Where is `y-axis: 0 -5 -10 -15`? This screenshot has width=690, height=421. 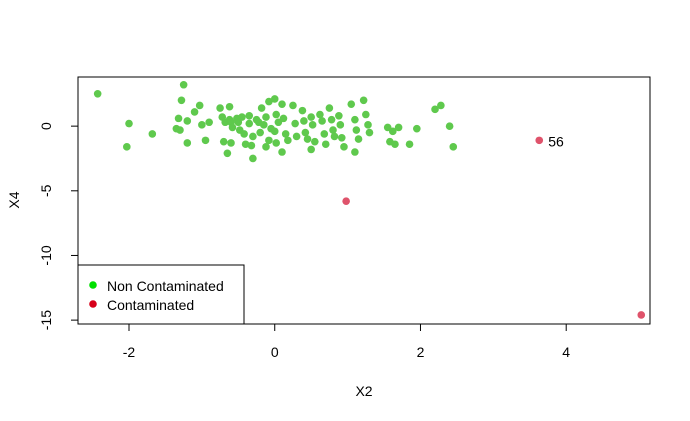
y-axis: 0 -5 -10 -15 is located at coordinates (58, 226).